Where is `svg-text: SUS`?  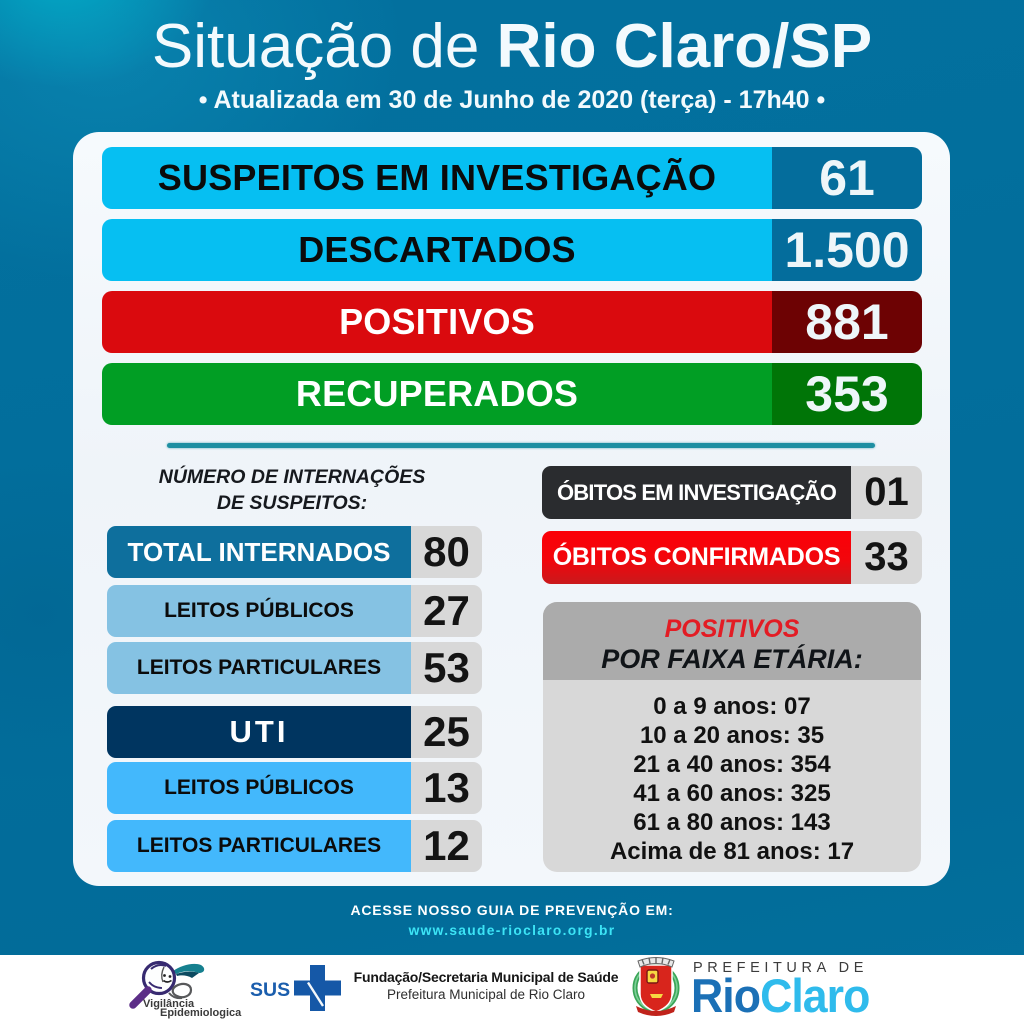
svg-text: SUS is located at coordinates (270, 990).